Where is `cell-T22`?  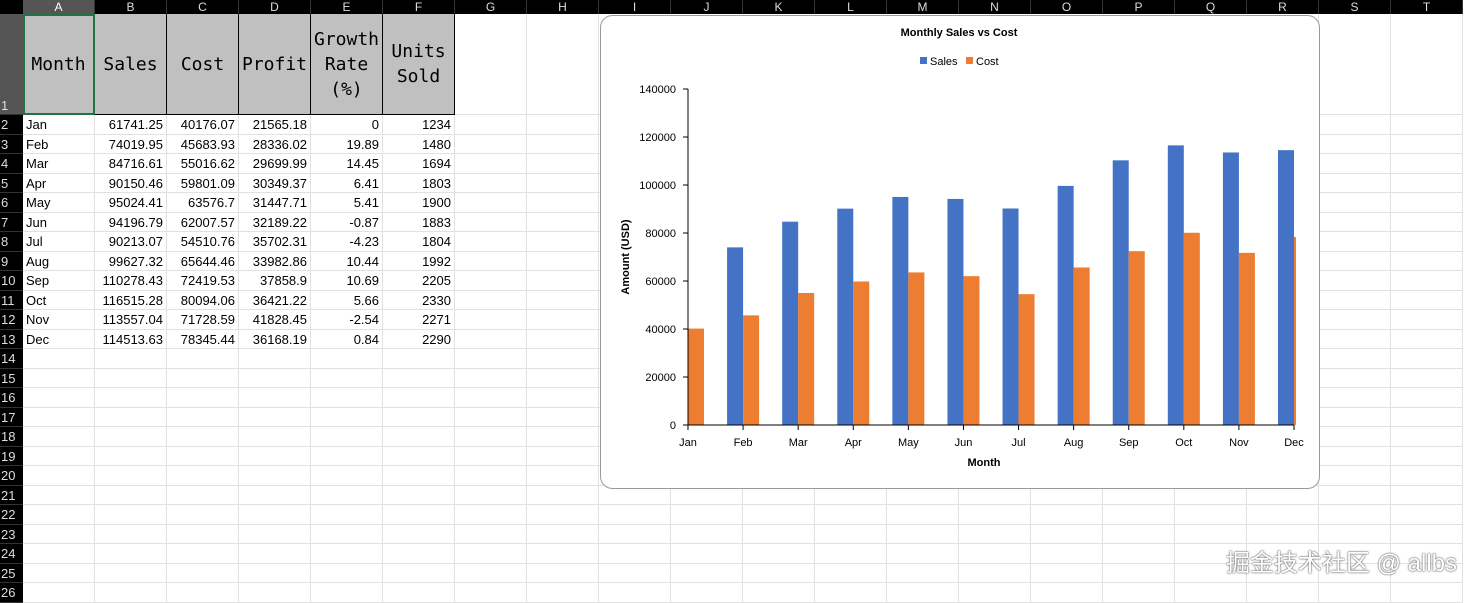
cell-T22 is located at coordinates (1427, 515).